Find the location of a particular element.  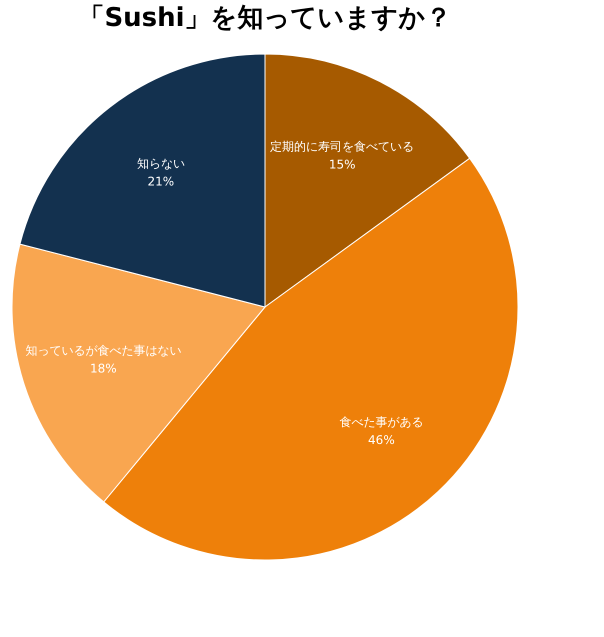

slice-label: 定期的に寿司を食べている is located at coordinates (342, 147).